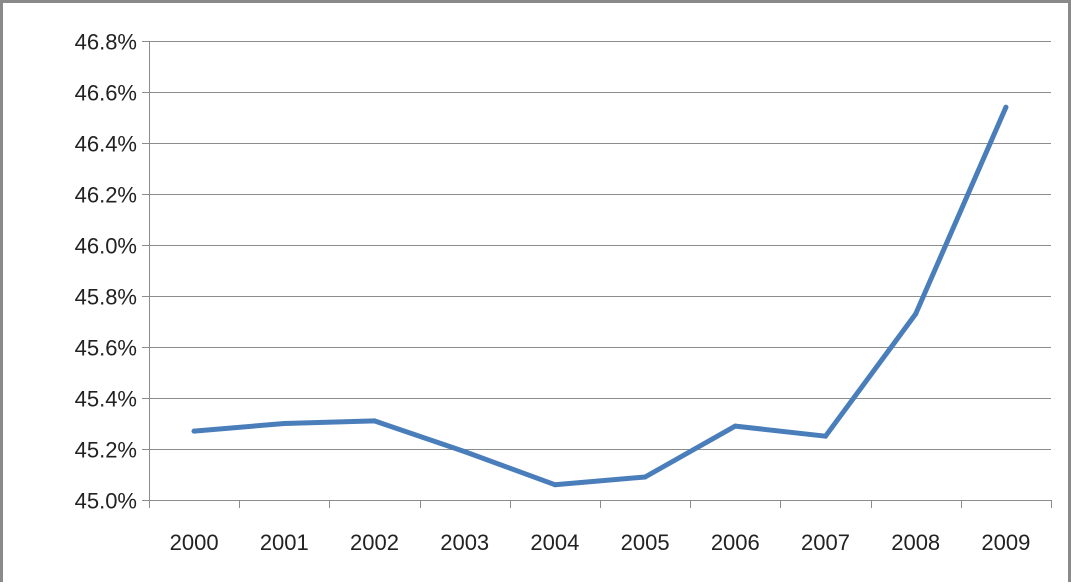 The width and height of the screenshot is (1071, 585). Describe the element at coordinates (825, 542) in the screenshot. I see `x-tick-label: 2007` at that location.